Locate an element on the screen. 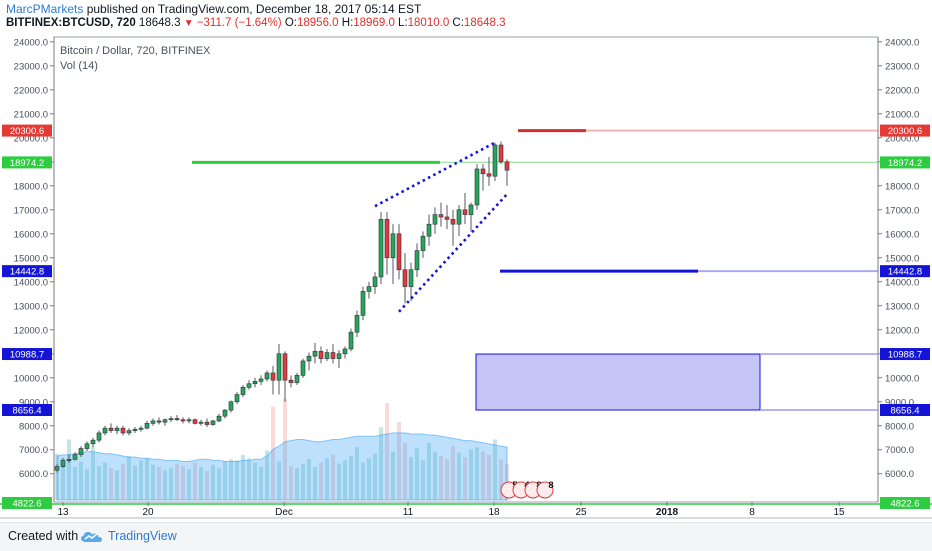  tradingview-cloud-icon is located at coordinates (92, 536).